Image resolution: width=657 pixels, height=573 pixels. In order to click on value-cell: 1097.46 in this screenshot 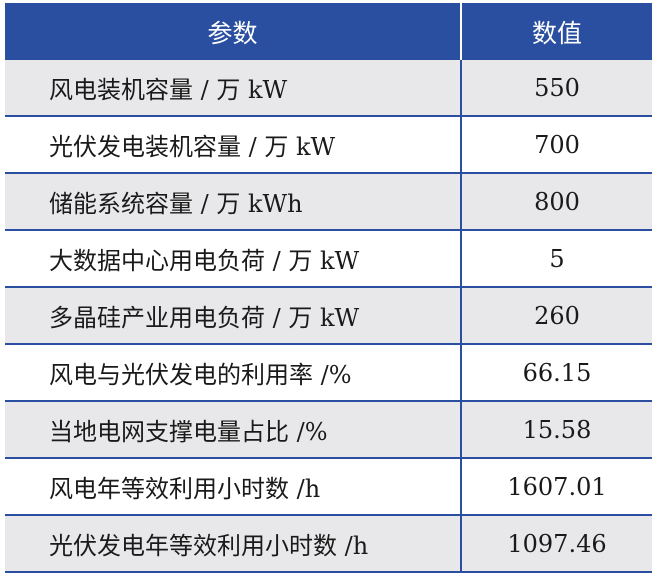, I will do `click(556, 544)`.